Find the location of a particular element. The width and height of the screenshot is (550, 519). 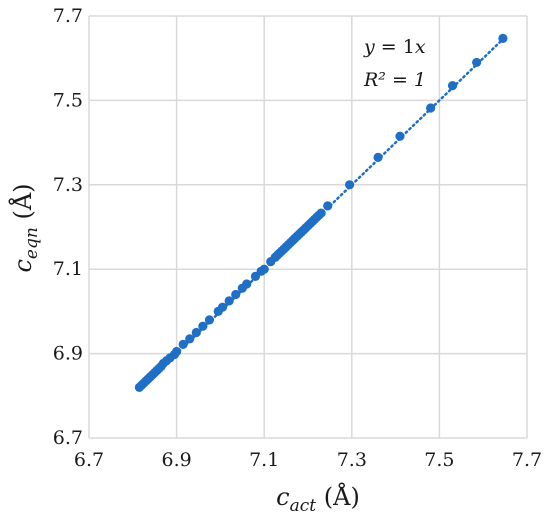

equation-lhs: y is located at coordinates (369, 47).